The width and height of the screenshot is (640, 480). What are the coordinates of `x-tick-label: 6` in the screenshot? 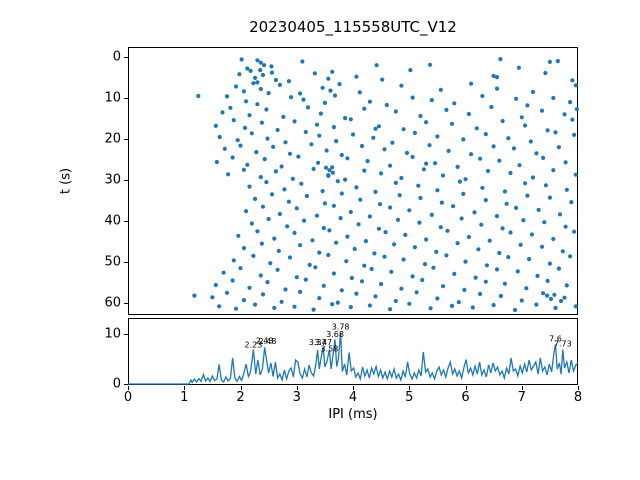 It's located at (465, 397).